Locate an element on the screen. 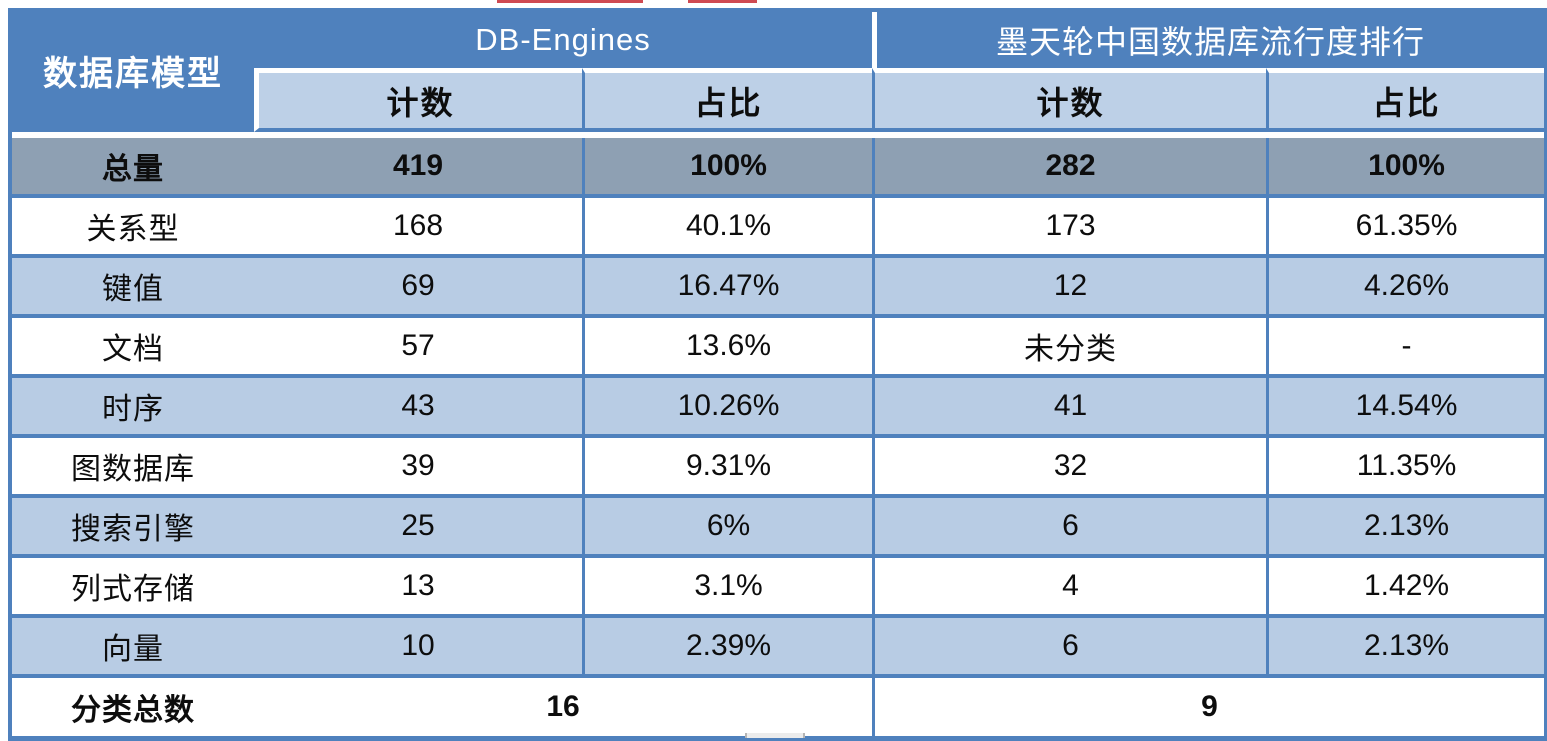 This screenshot has width=1547, height=741. table-cell: 16 is located at coordinates (563, 707).